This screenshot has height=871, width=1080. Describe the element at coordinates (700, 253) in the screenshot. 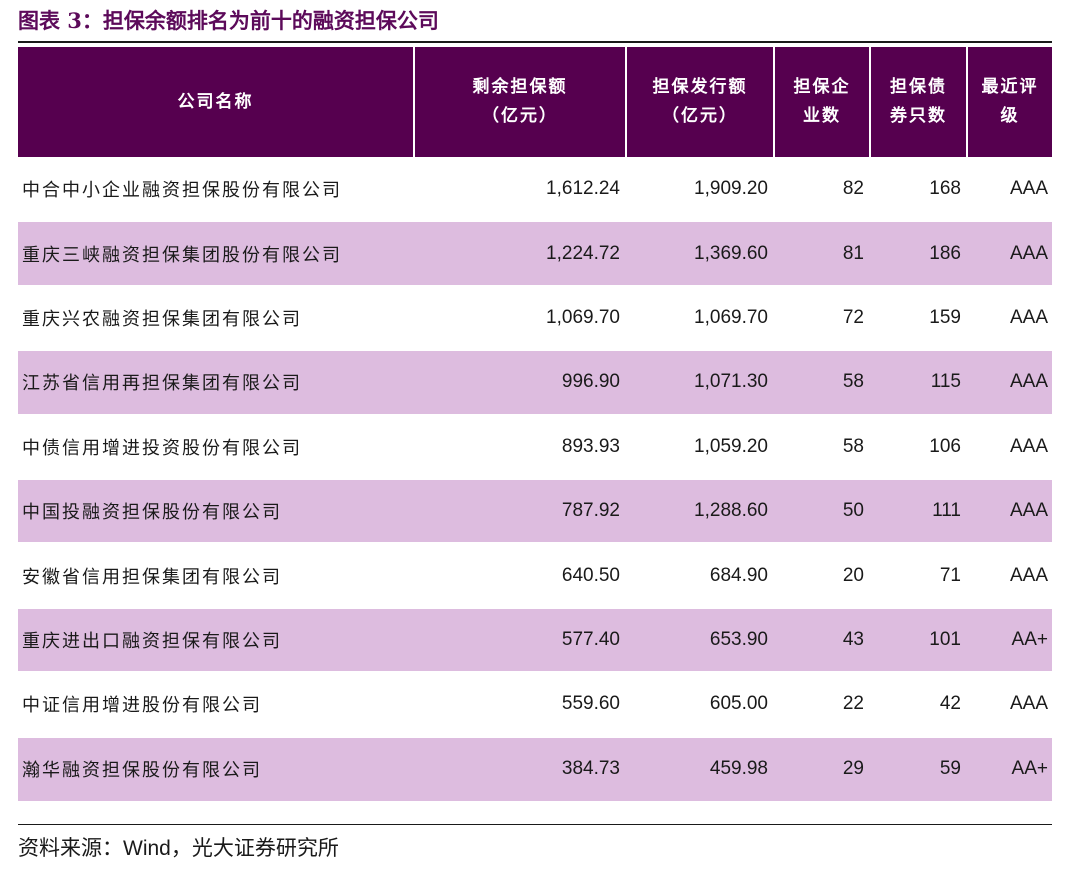

I see `issued-cell: 1,369.60` at that location.